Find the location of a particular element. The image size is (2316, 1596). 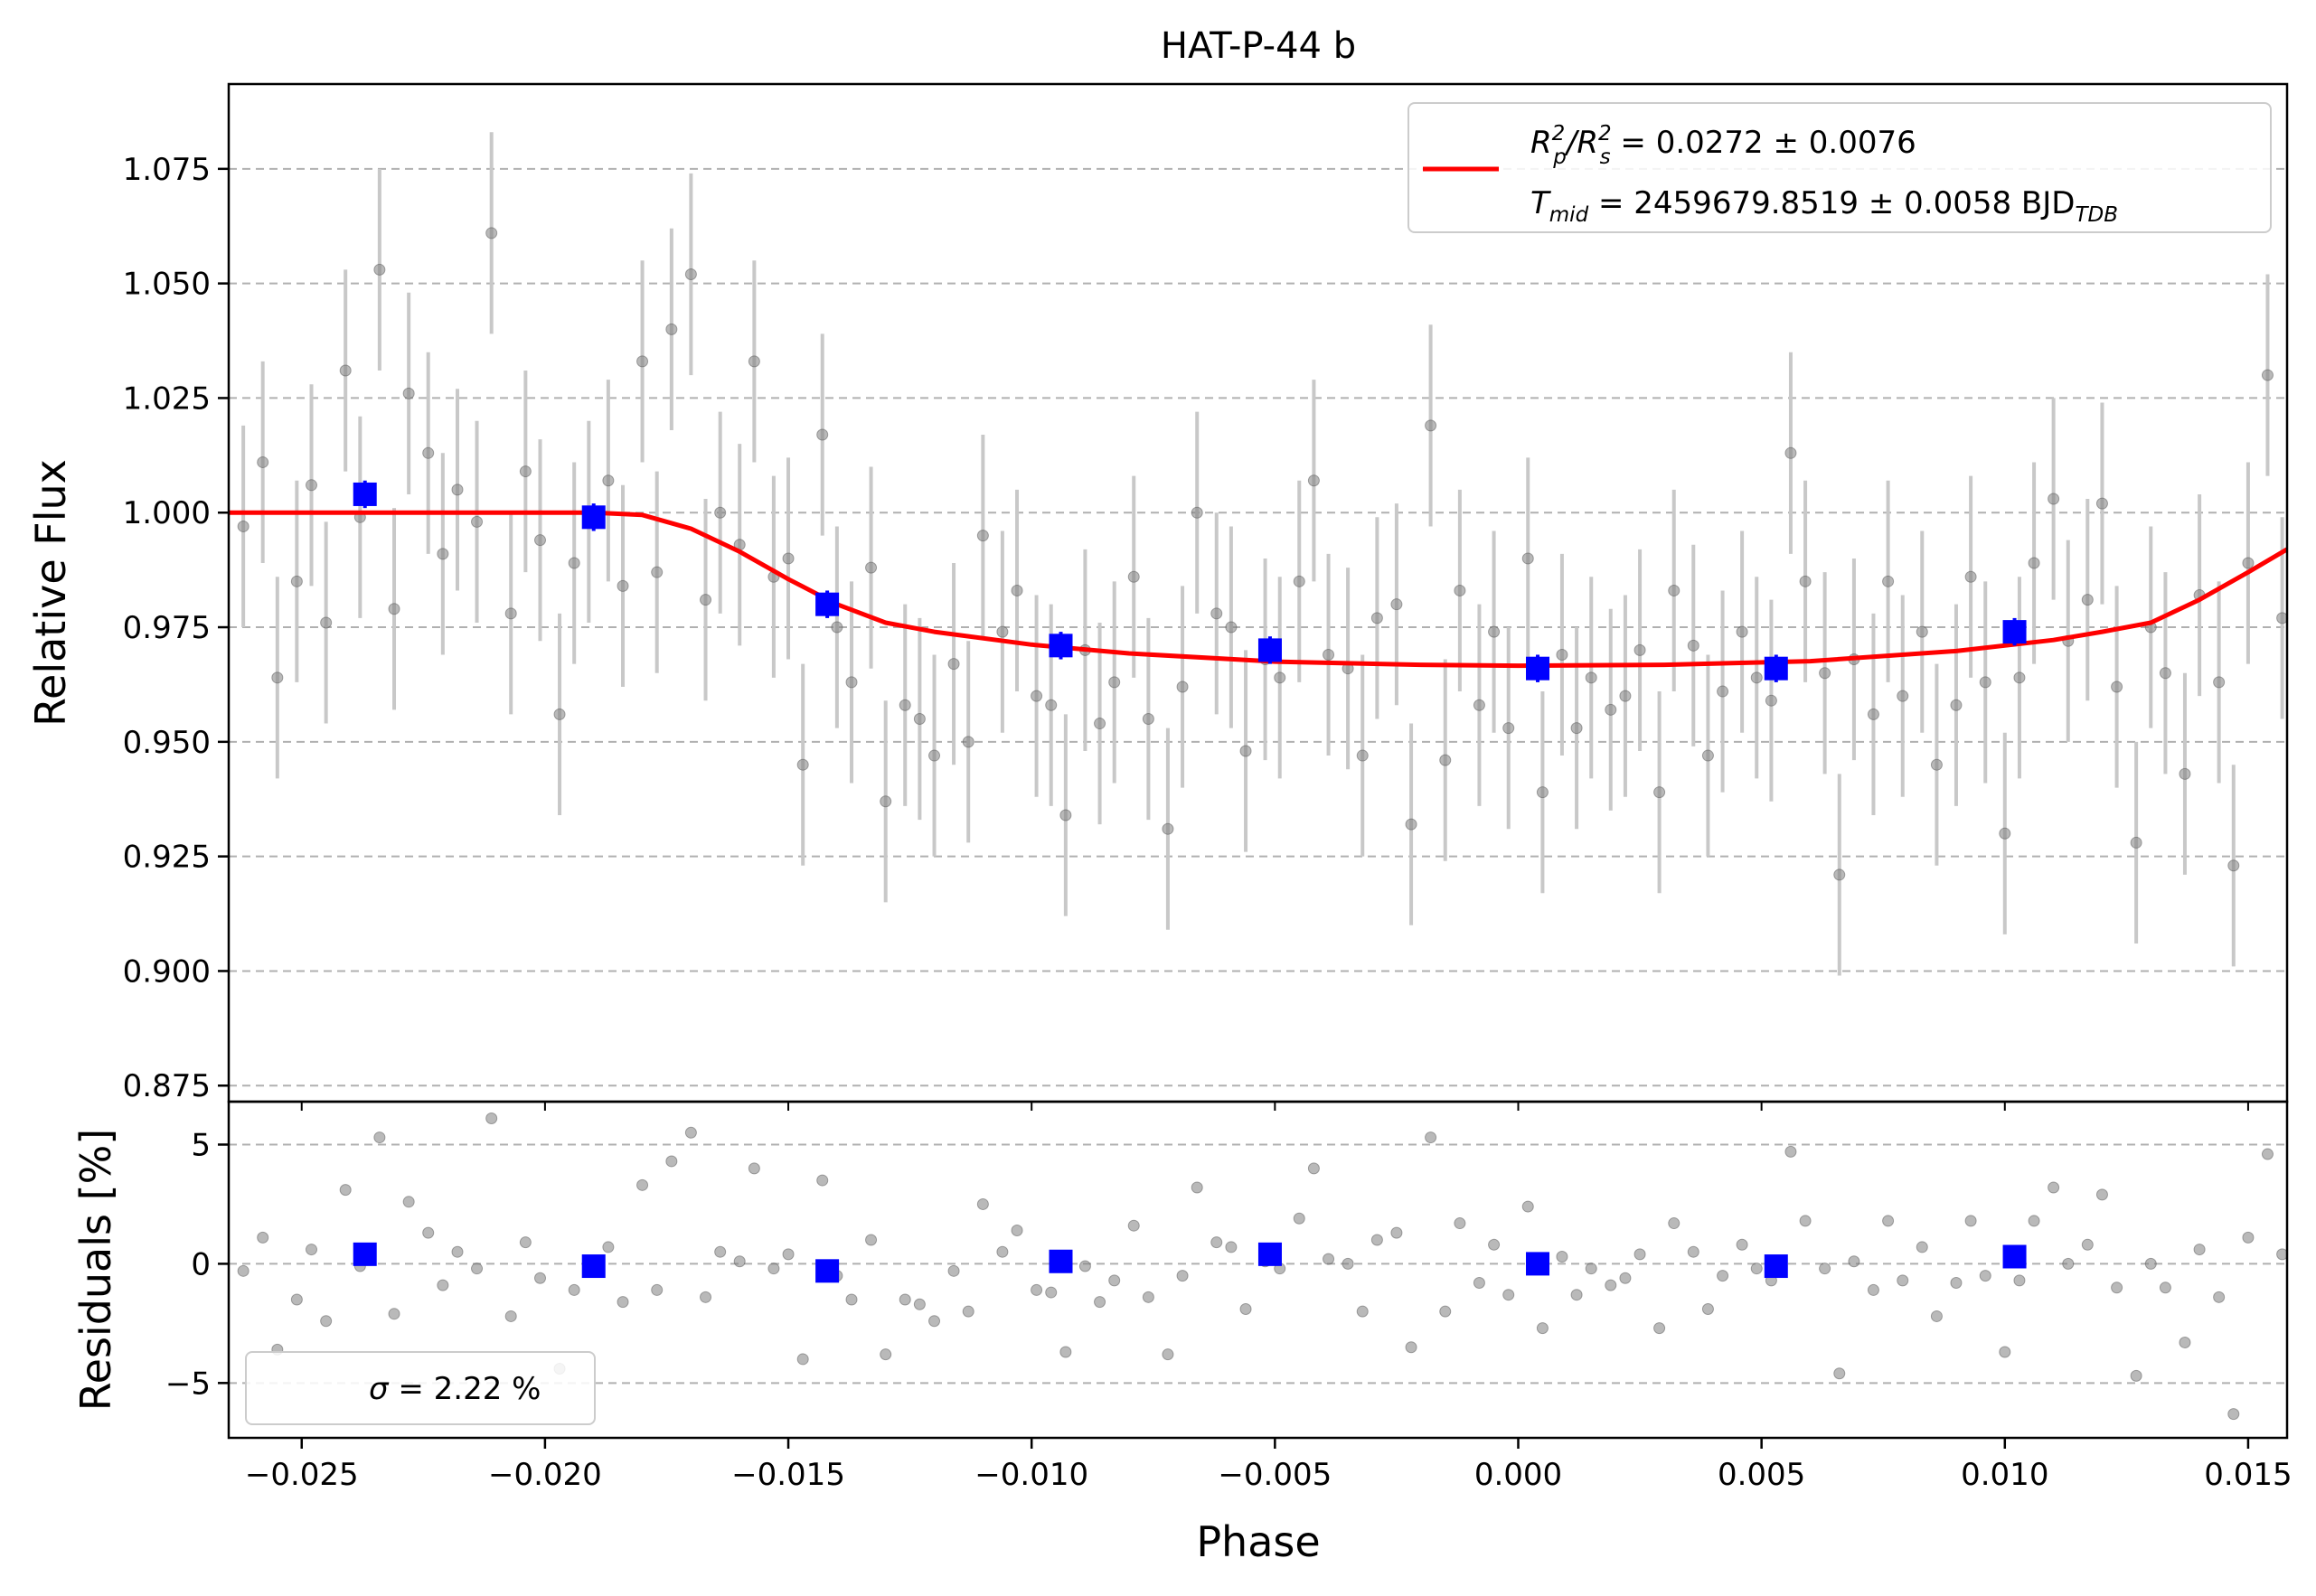

bottom-legend-box is located at coordinates (420, 1388).